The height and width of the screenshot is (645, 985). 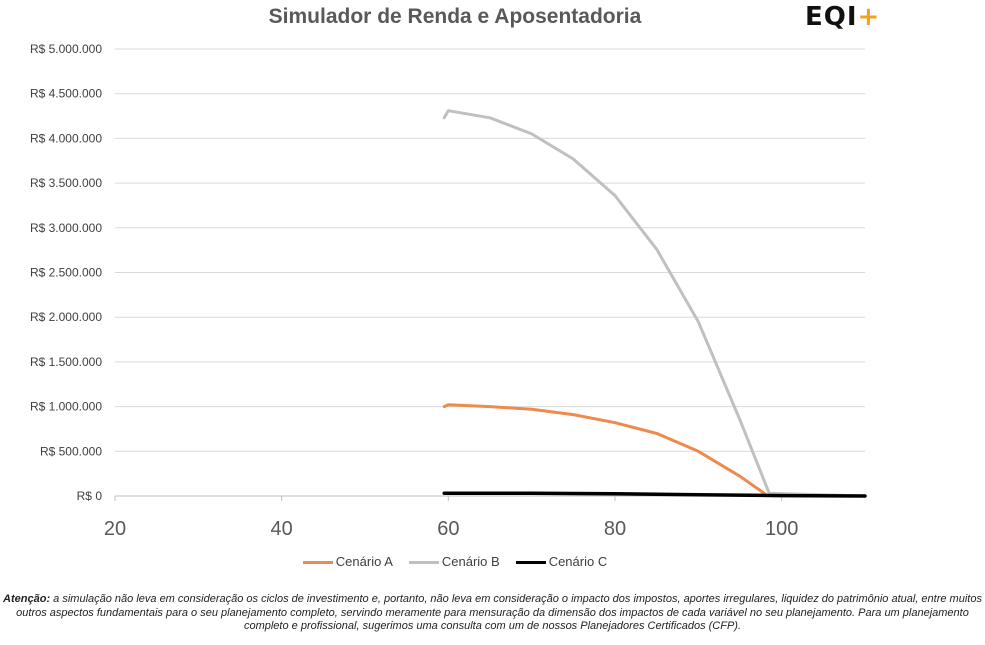 I want to click on y-tick-label: R$ 5.000.000, so click(x=66, y=49).